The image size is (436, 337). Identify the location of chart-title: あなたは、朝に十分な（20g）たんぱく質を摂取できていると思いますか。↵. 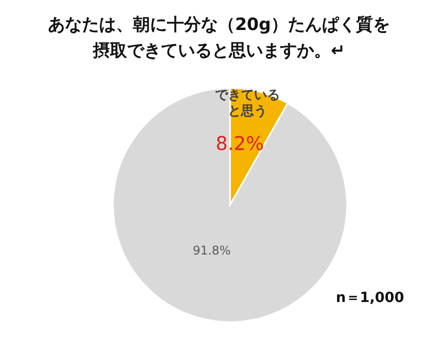
(219, 38).